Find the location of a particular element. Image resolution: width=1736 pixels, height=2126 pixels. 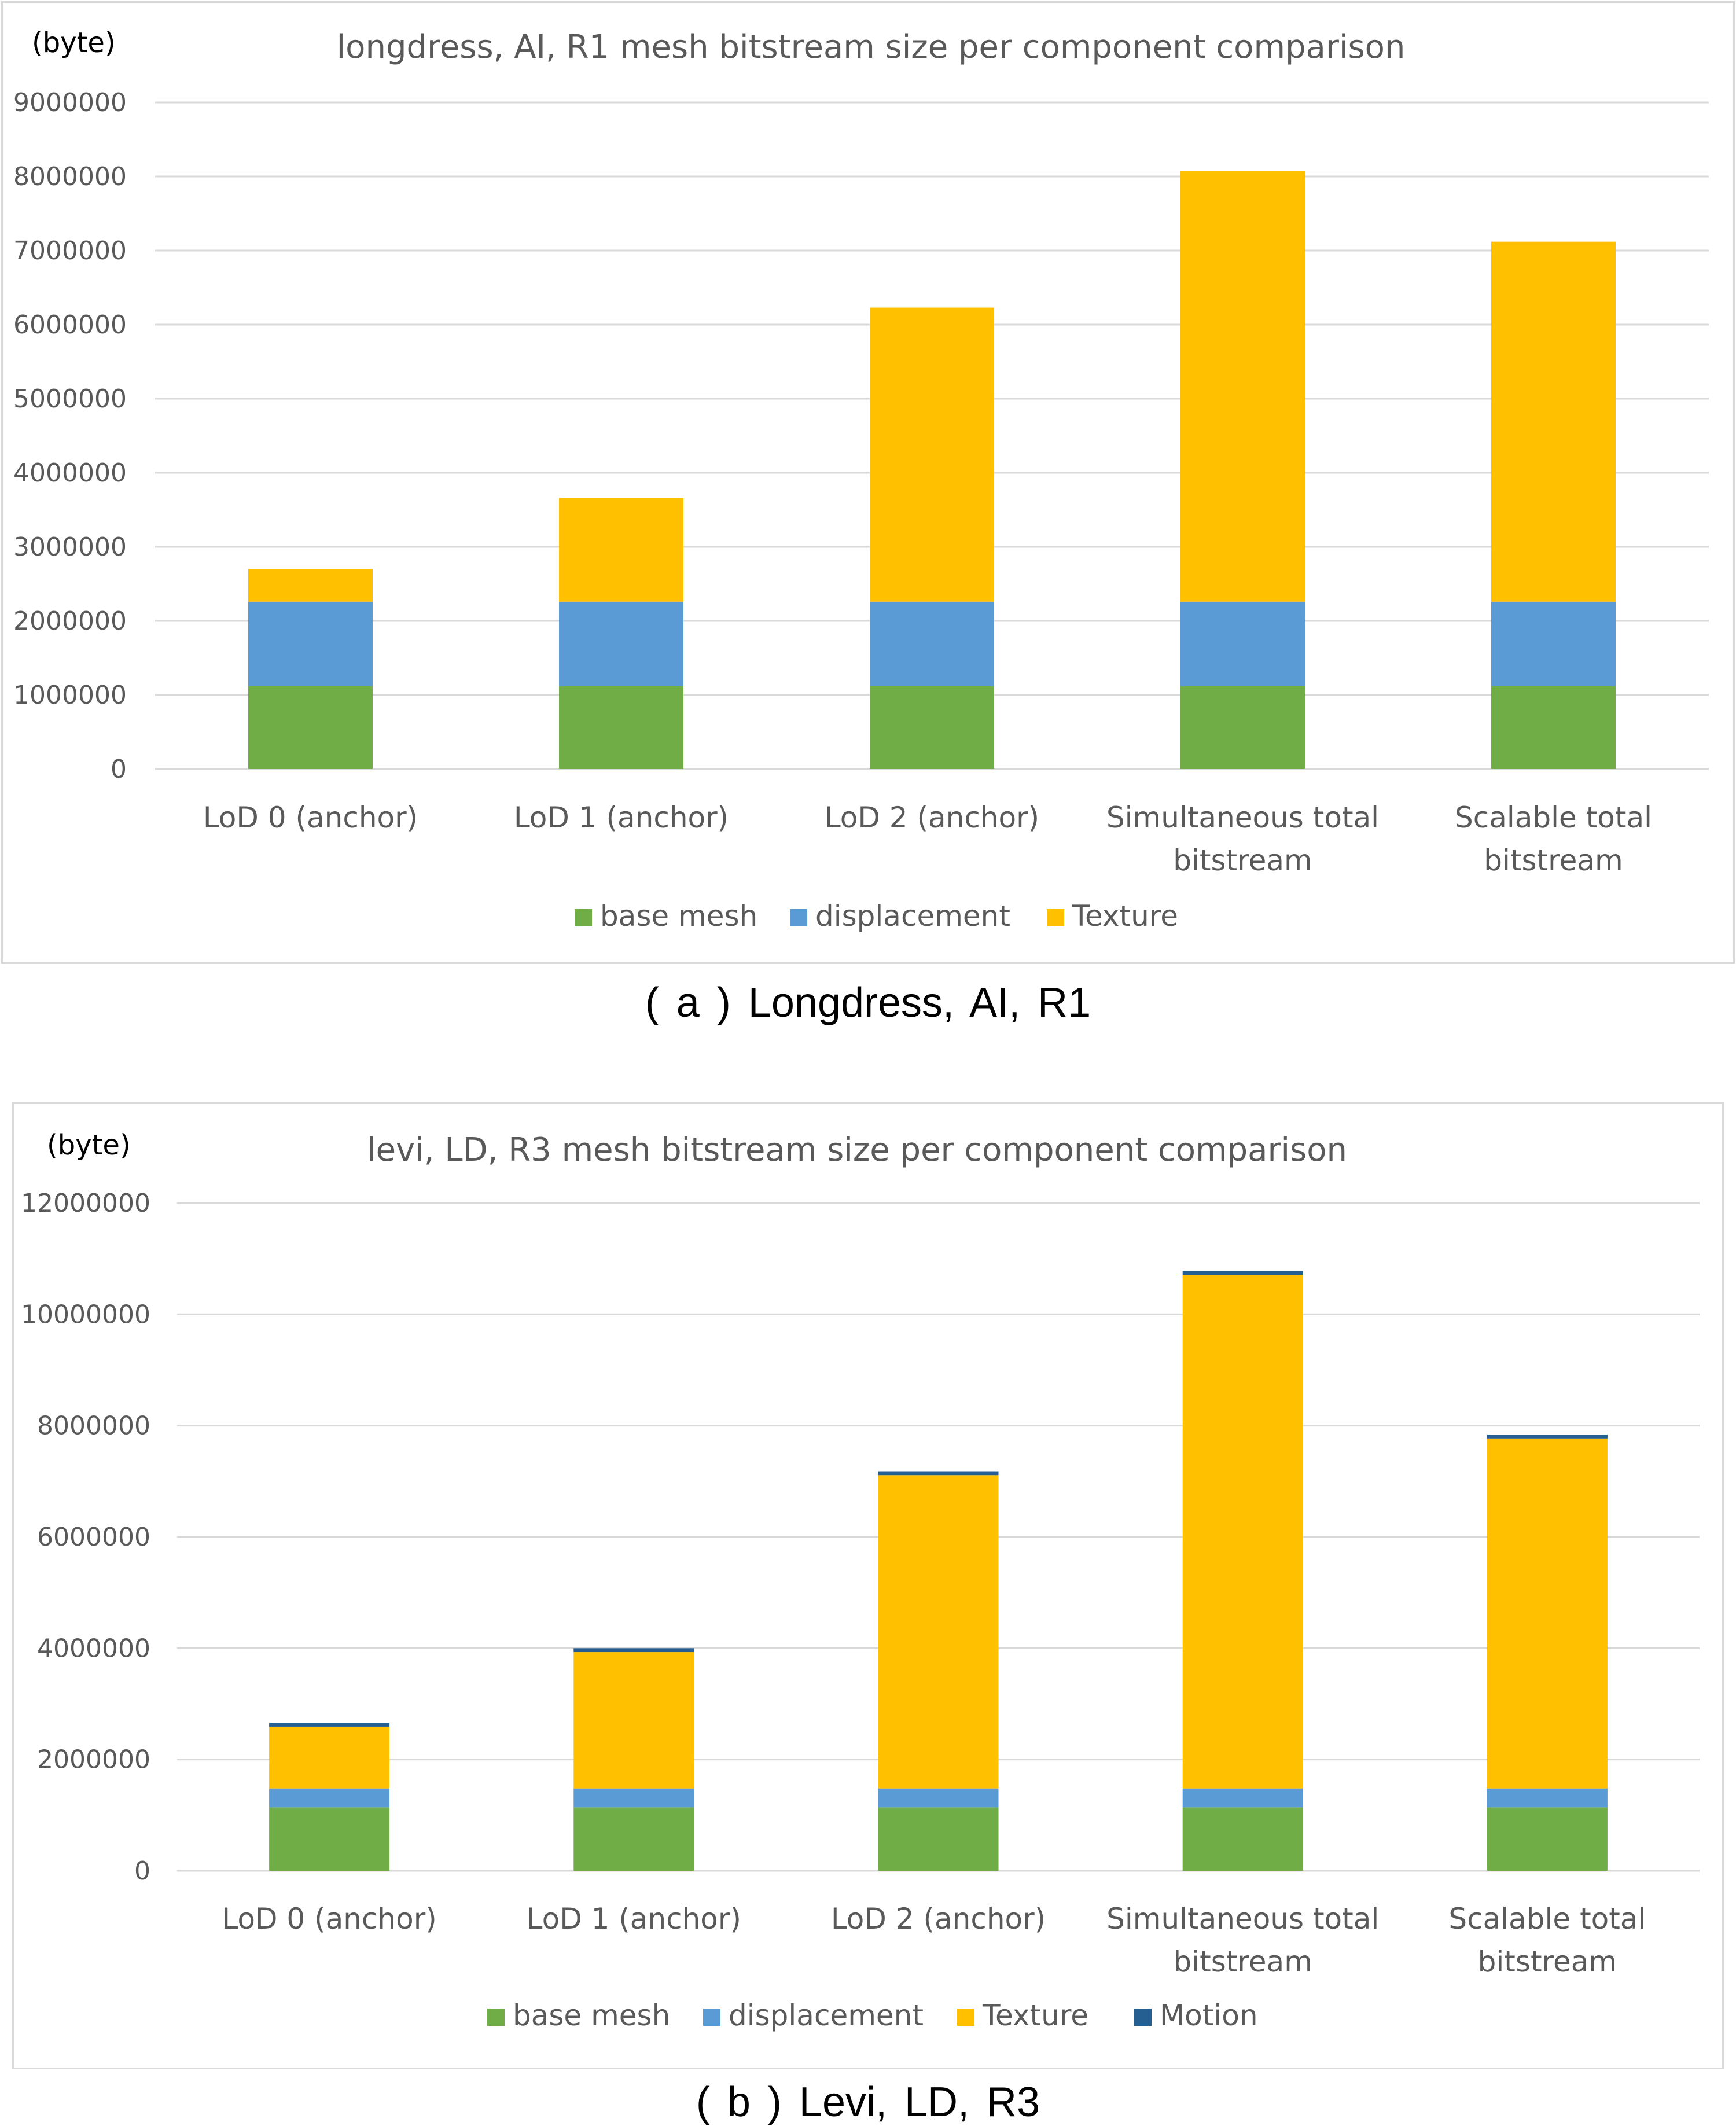

y-tick-label: 12000000 is located at coordinates (85, 1203).